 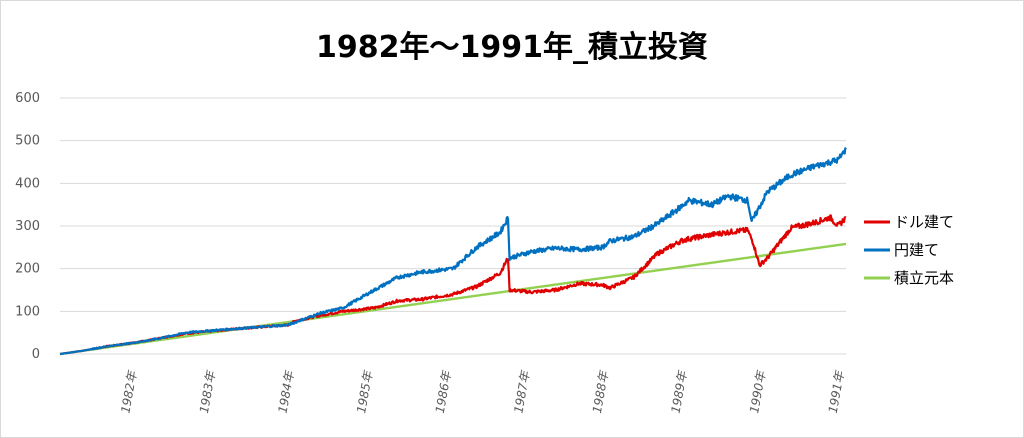 I want to click on x-tick-label: 1984年, so click(x=287, y=391).